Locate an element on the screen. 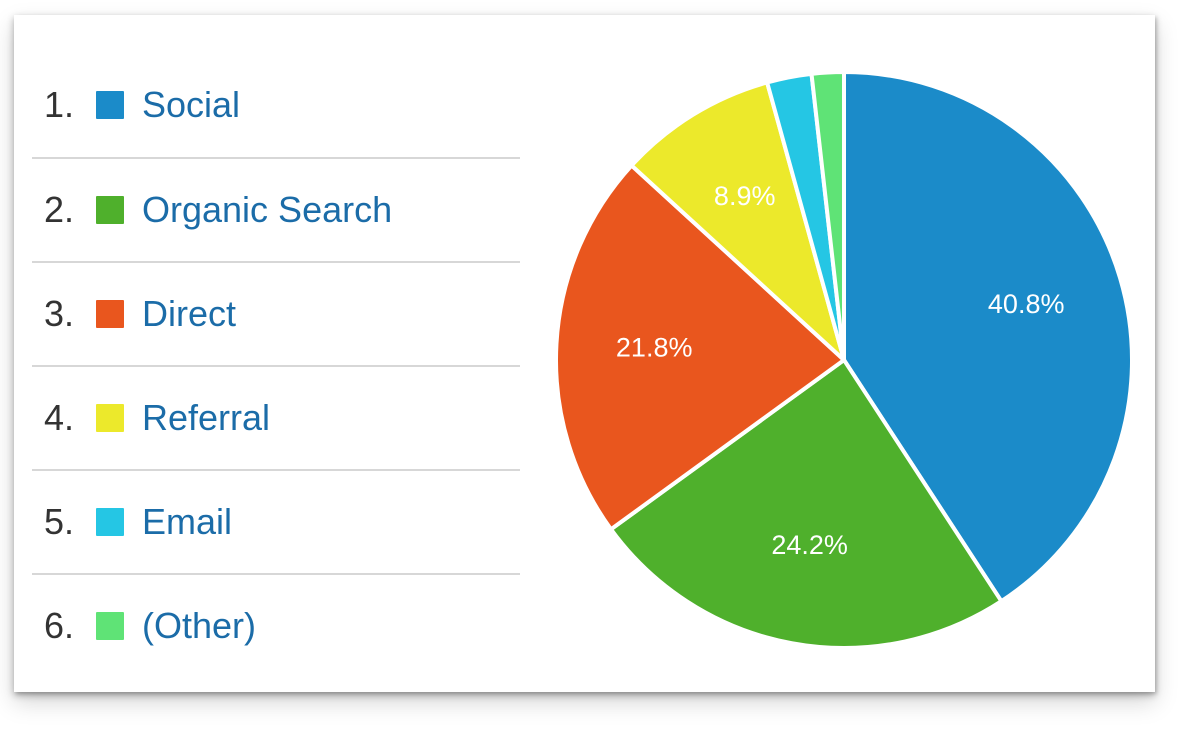 The height and width of the screenshot is (738, 1182). pie-slice-value-label: 40.8% is located at coordinates (1026, 304).